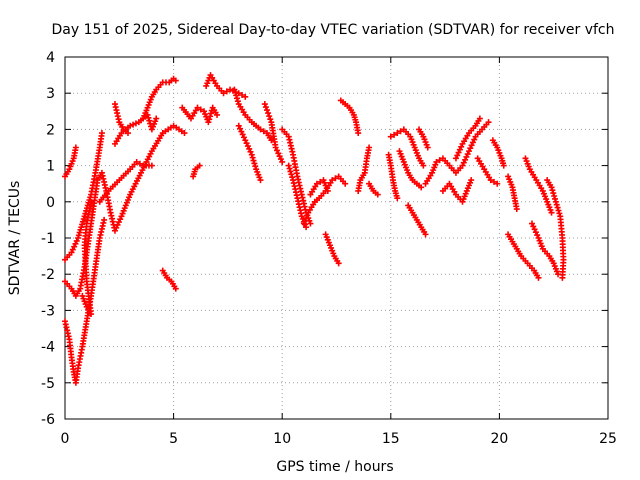 This screenshot has height=480, width=640. Describe the element at coordinates (391, 439) in the screenshot. I see `x-tick-label: 15` at that location.